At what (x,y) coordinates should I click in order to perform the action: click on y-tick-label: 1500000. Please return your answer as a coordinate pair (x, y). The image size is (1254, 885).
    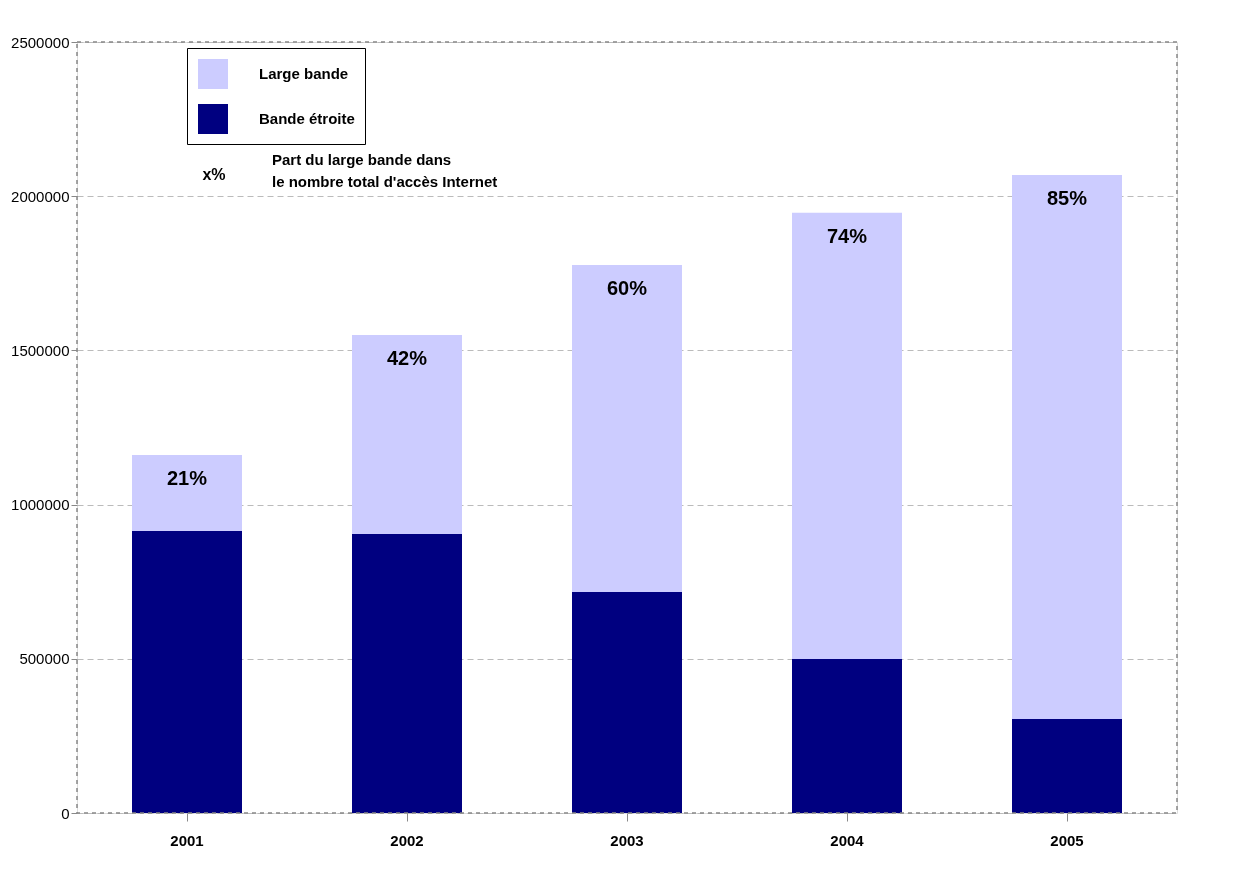
    Looking at the image, I should click on (40, 350).